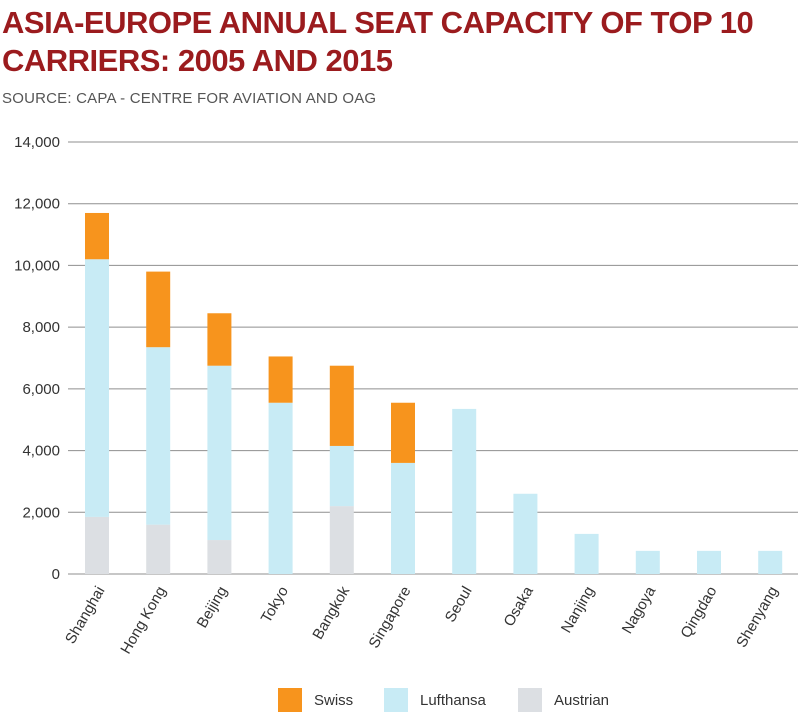 Image resolution: width=800 pixels, height=718 pixels. Describe the element at coordinates (56, 574) in the screenshot. I see `y-tick-label: 0` at that location.